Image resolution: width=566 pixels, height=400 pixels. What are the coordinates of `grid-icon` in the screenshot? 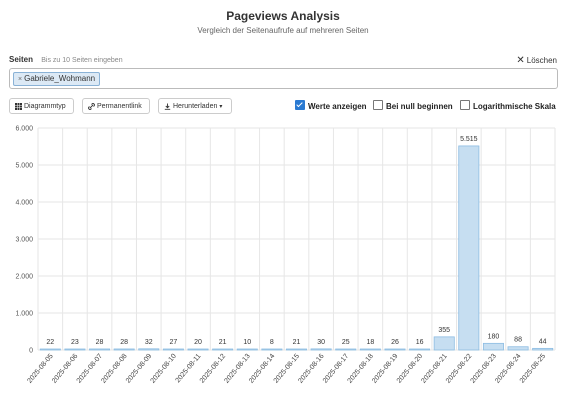 It's located at (18, 106).